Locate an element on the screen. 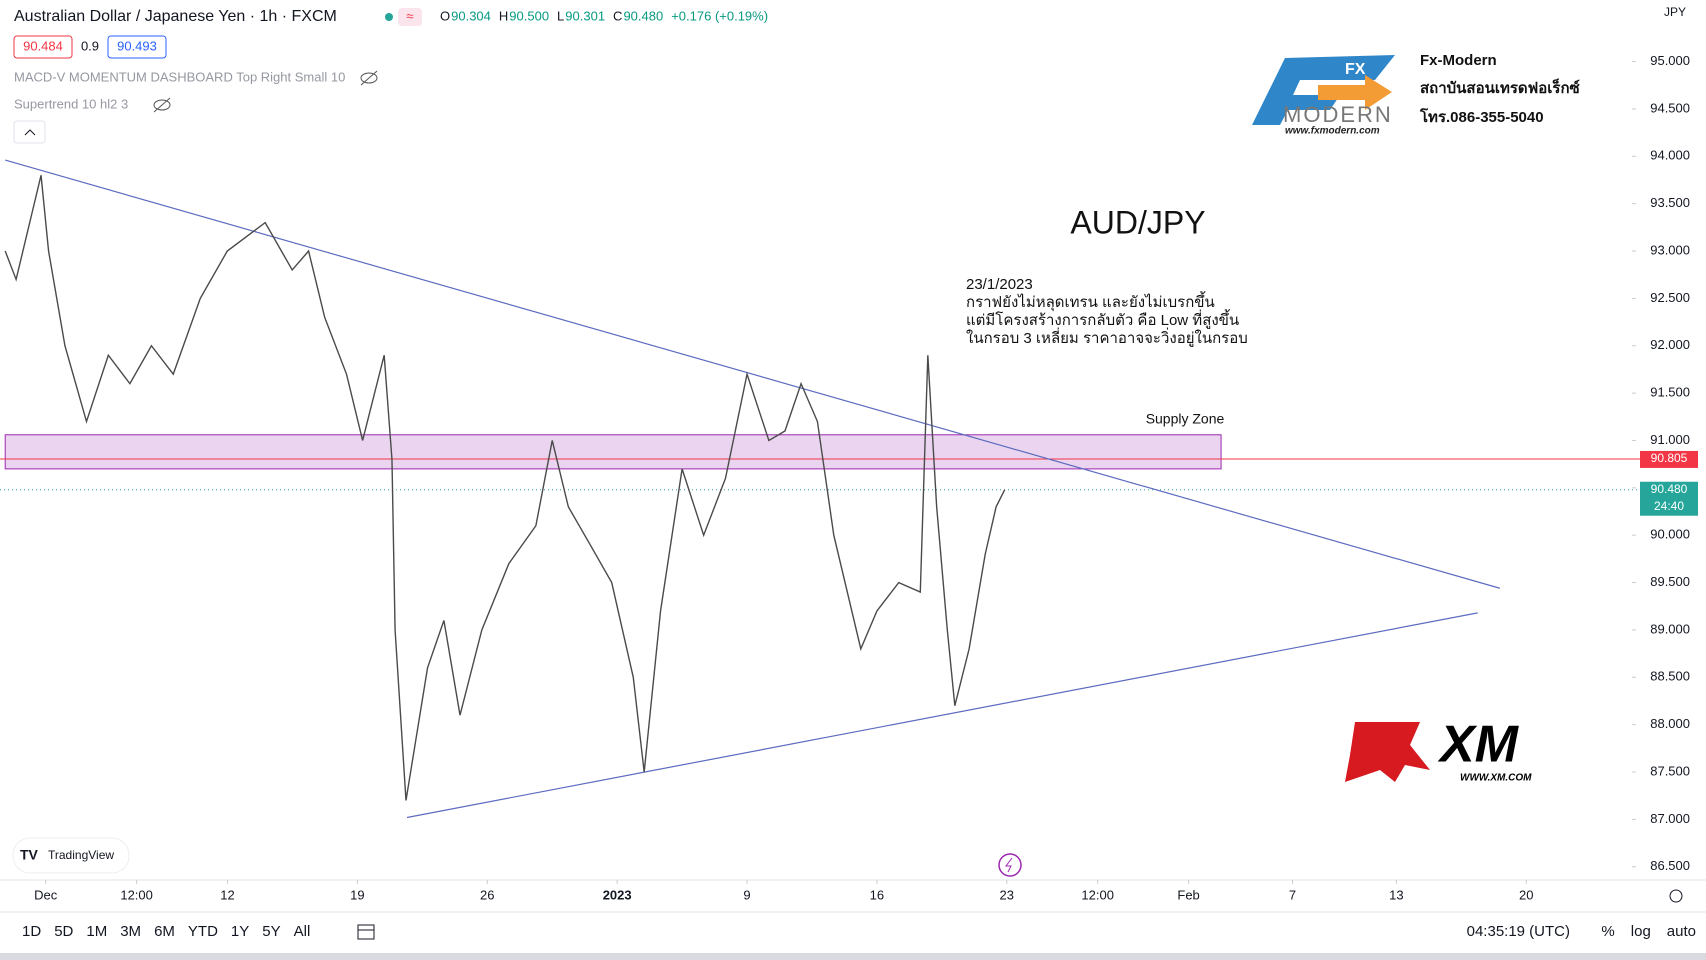 The image size is (1706, 960). status-icon is located at coordinates (410, 17).